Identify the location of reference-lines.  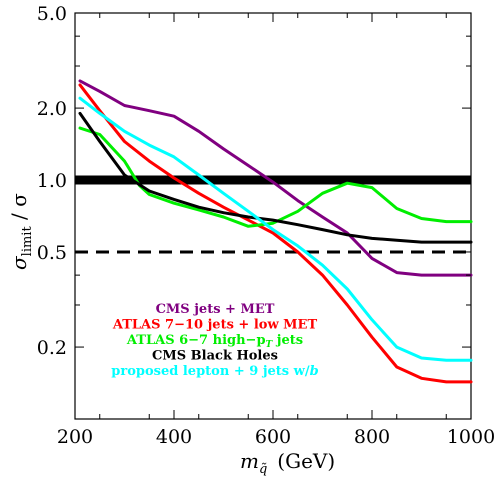
(273, 214).